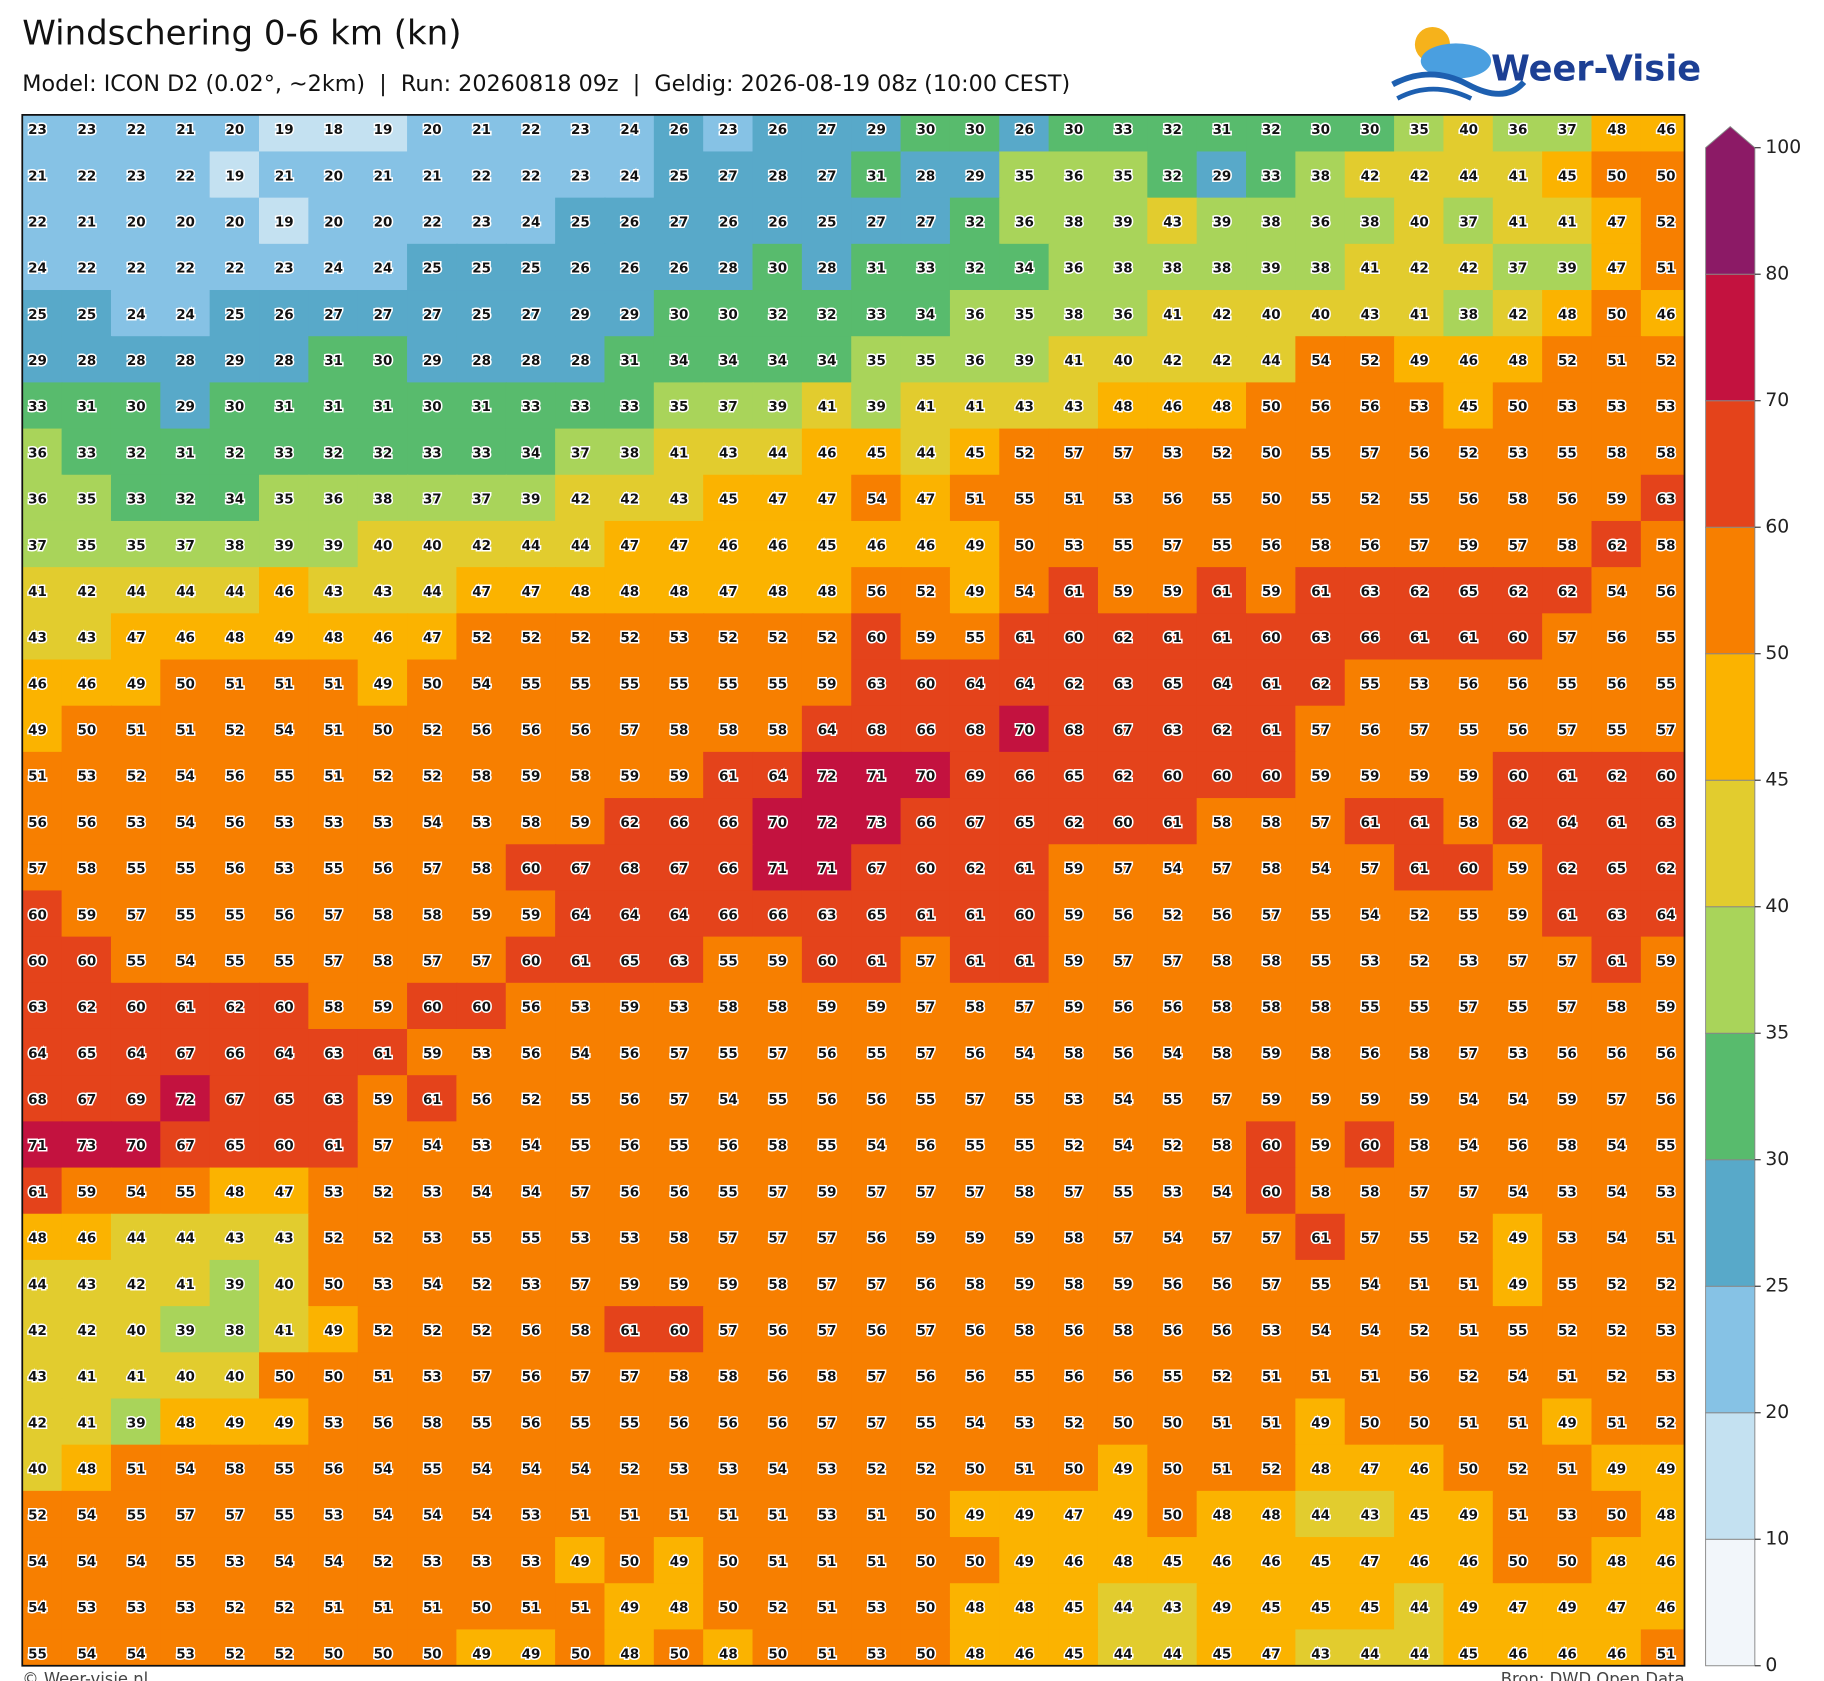 The height and width of the screenshot is (1681, 1824). I want to click on grid-value: 25, so click(481, 269).